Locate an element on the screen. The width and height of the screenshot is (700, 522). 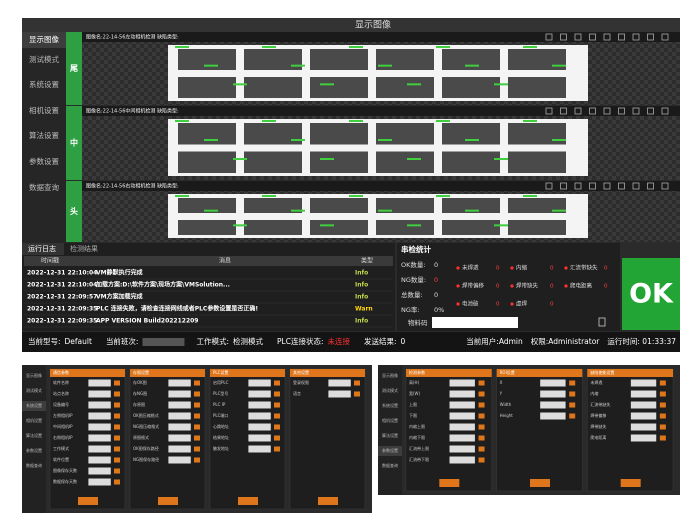
field-label: 存原图 is located at coordinates (139, 404).